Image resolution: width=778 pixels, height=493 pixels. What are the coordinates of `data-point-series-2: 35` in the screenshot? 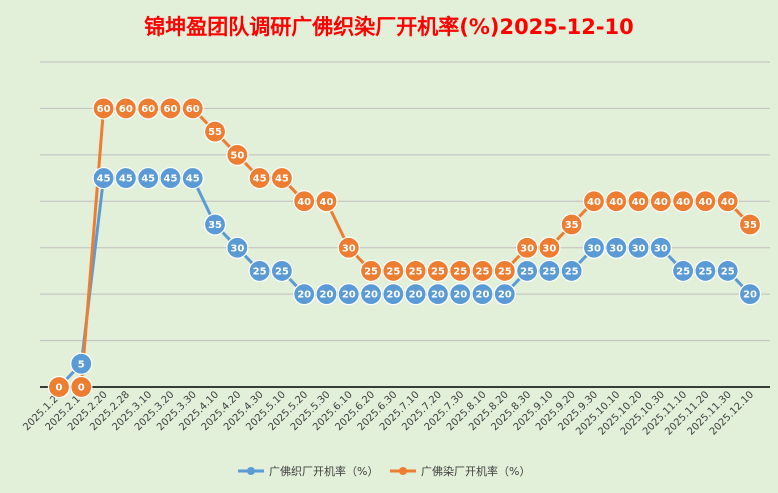 It's located at (571, 224).